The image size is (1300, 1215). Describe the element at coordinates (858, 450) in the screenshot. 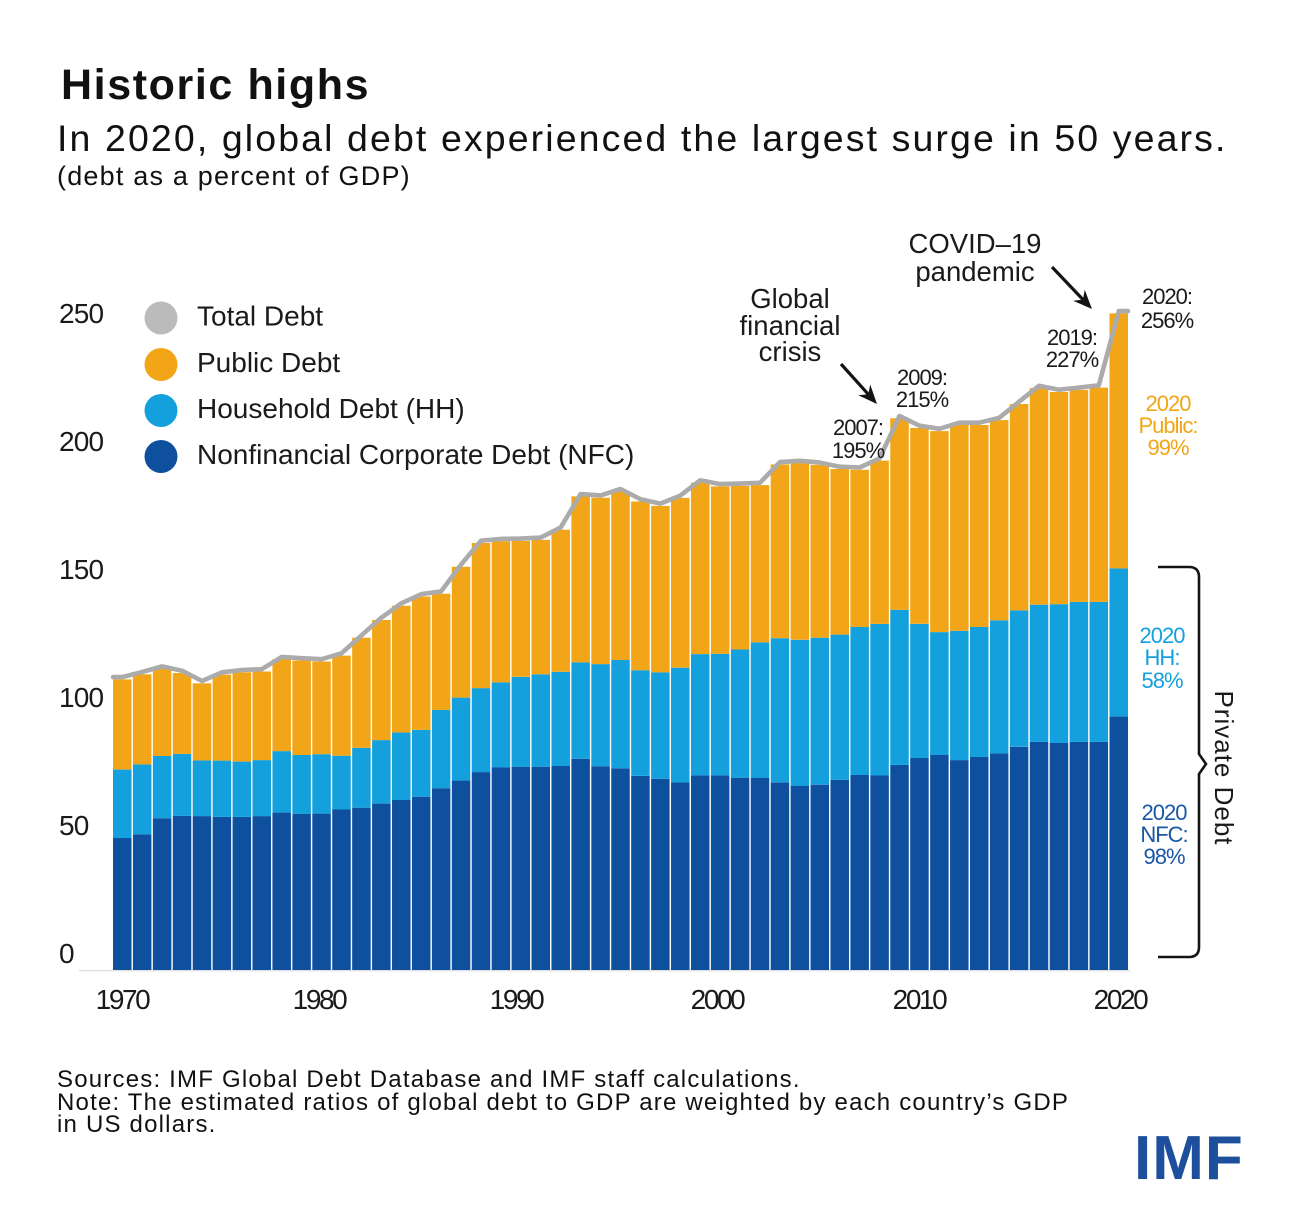

I see `svg-text: 195%` at that location.